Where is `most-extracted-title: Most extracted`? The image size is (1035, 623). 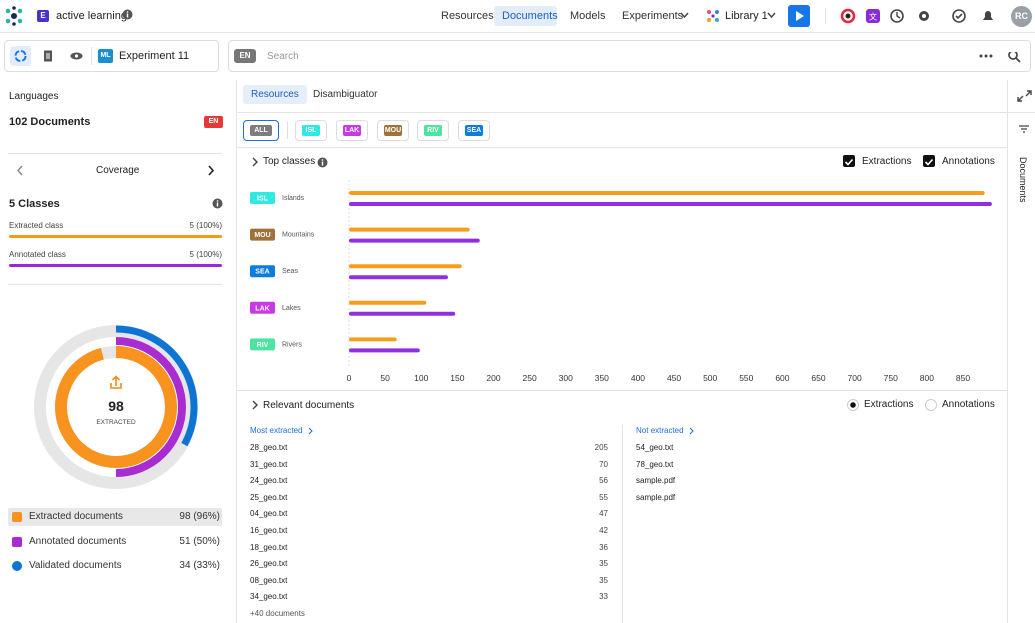 most-extracted-title: Most extracted is located at coordinates (276, 430).